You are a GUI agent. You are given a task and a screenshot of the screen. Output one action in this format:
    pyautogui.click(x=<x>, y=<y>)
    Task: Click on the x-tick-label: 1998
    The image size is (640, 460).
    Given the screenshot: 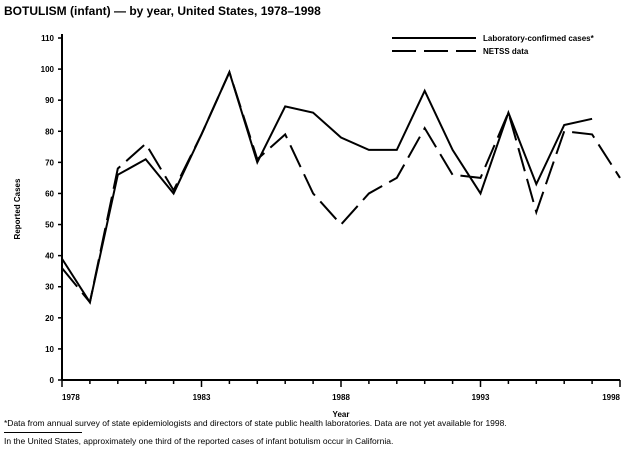 What is the action you would take?
    pyautogui.click(x=611, y=397)
    